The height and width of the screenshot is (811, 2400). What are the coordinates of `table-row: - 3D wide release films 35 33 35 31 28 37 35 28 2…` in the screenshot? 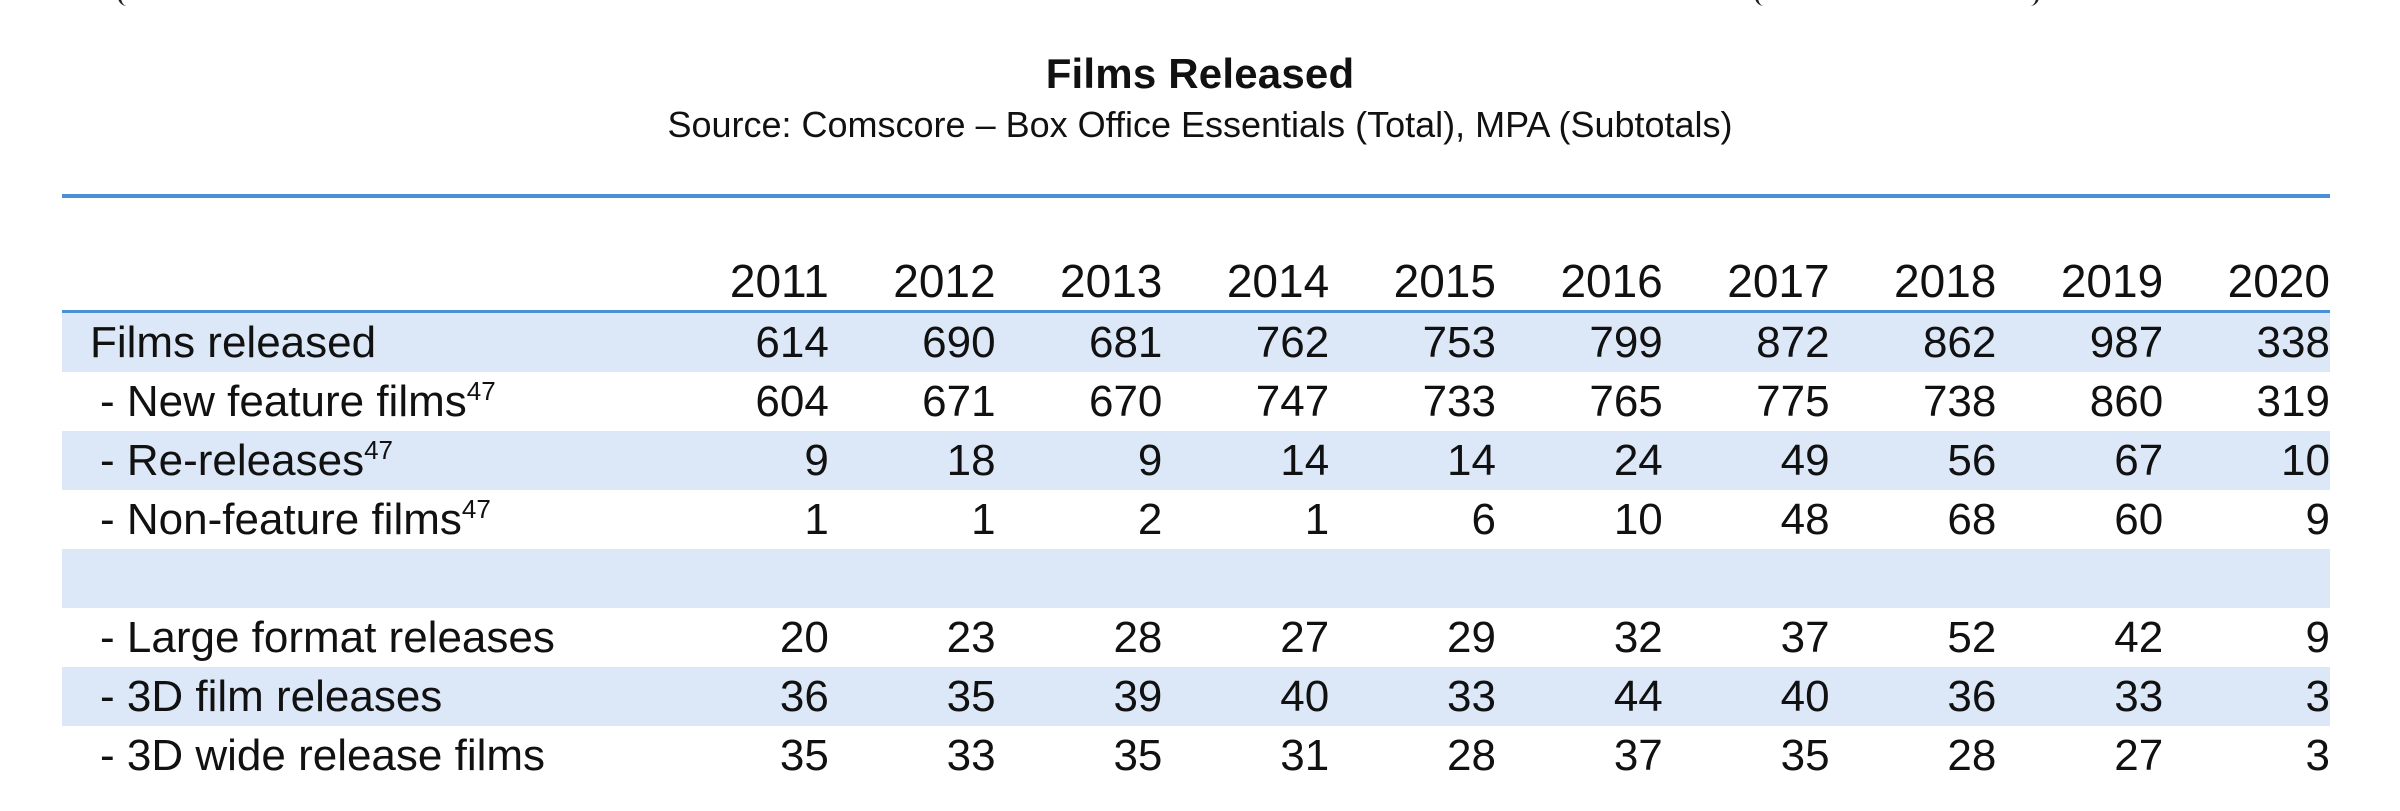 It's located at (1196, 755).